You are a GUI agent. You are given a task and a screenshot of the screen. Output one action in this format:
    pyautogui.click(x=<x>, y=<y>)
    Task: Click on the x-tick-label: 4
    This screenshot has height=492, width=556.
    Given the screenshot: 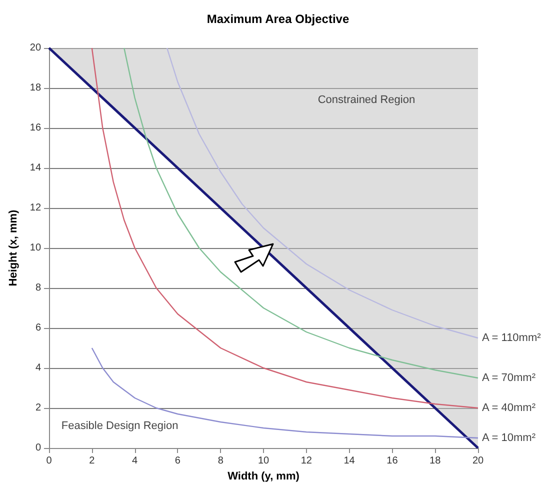 What is the action you would take?
    pyautogui.click(x=135, y=461)
    